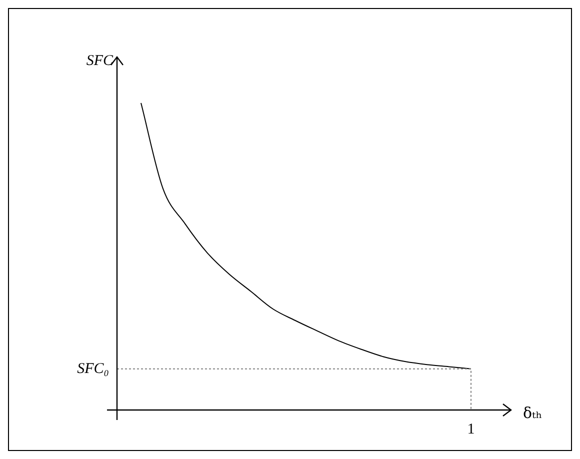  I want to click on y-axis-title: SFC, so click(100, 60).